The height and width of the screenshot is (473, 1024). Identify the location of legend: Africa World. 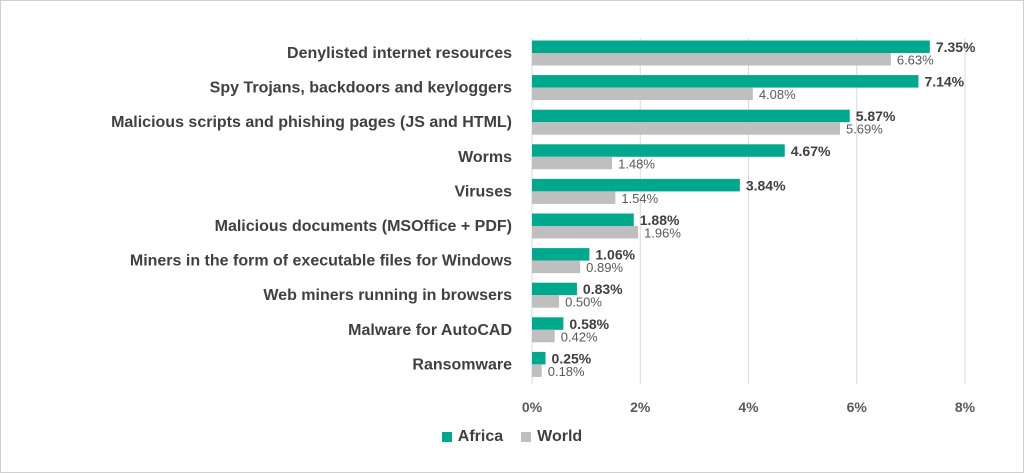
(512, 437).